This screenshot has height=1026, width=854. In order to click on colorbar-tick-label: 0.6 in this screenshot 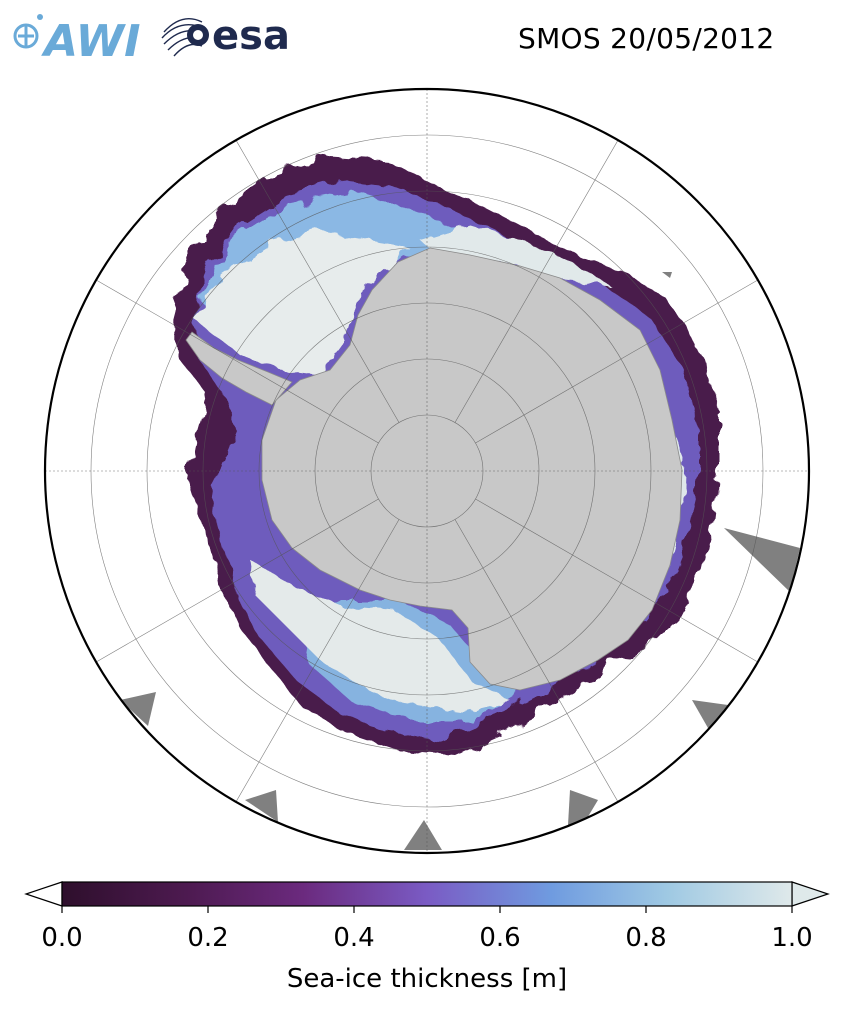, I will do `click(500, 938)`.